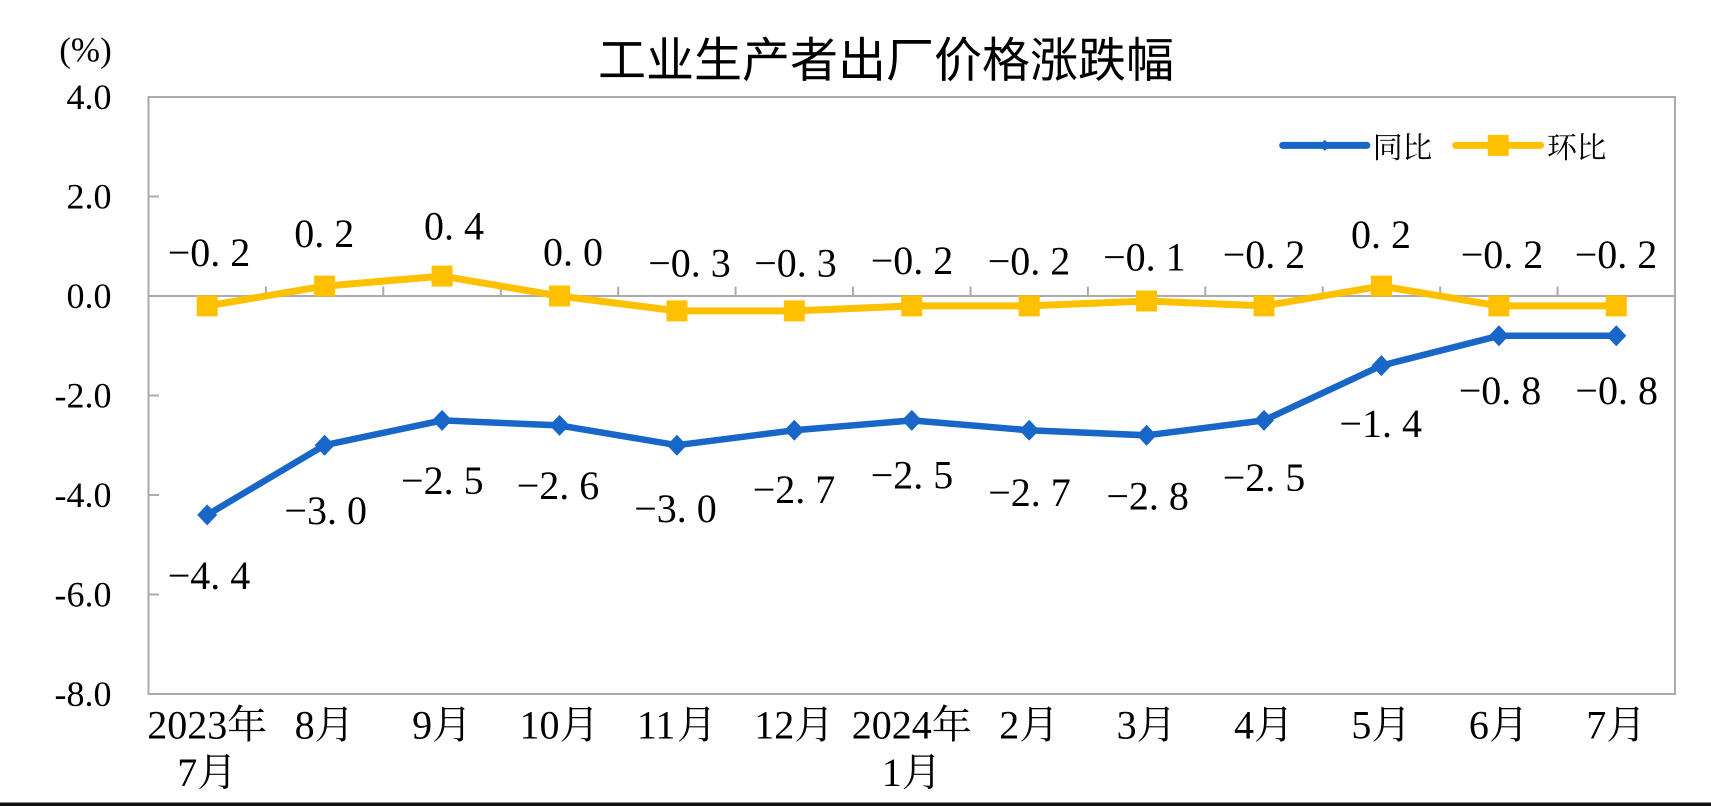 Image resolution: width=1711 pixels, height=809 pixels. Describe the element at coordinates (83, 495) in the screenshot. I see `svg-text: -4.0` at that location.